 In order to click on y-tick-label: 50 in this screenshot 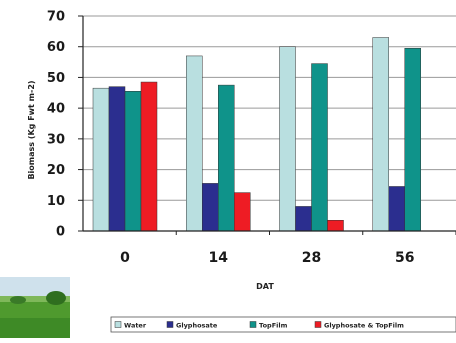, I will do `click(56, 78)`.